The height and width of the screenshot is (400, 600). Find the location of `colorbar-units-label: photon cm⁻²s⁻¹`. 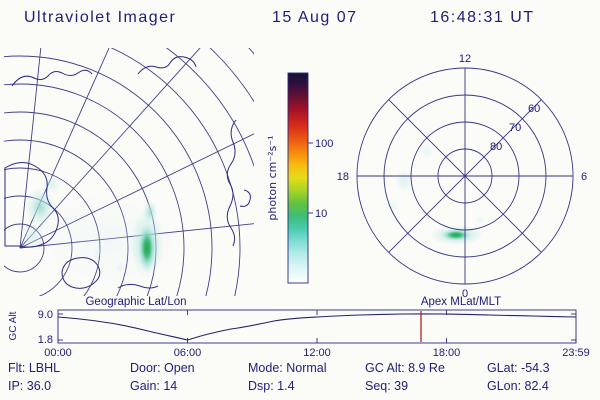

colorbar-units-label: photon cm⁻²s⁻¹ is located at coordinates (272, 177).